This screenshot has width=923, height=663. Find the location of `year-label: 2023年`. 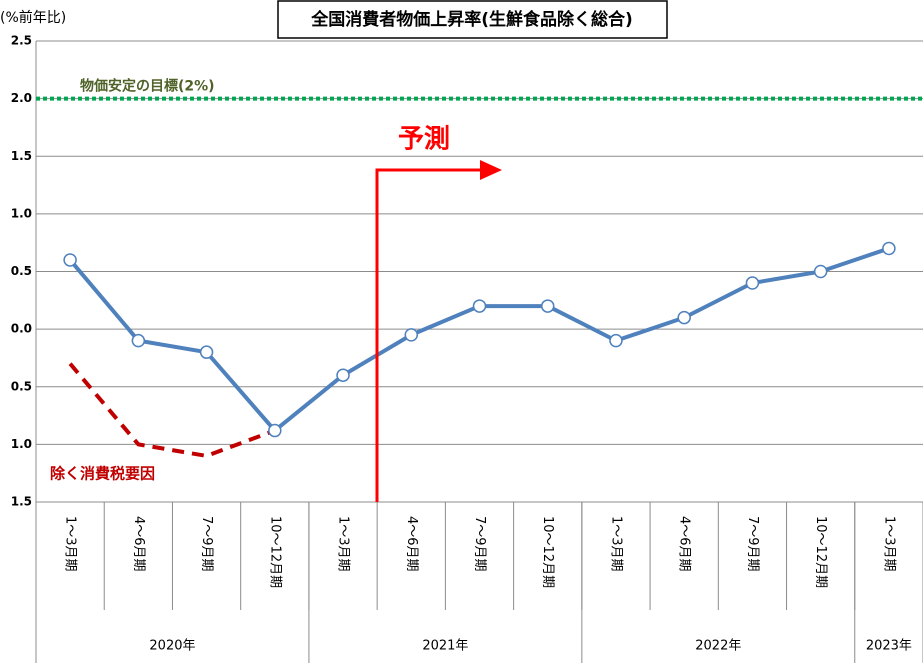

year-label: 2023年 is located at coordinates (889, 646).